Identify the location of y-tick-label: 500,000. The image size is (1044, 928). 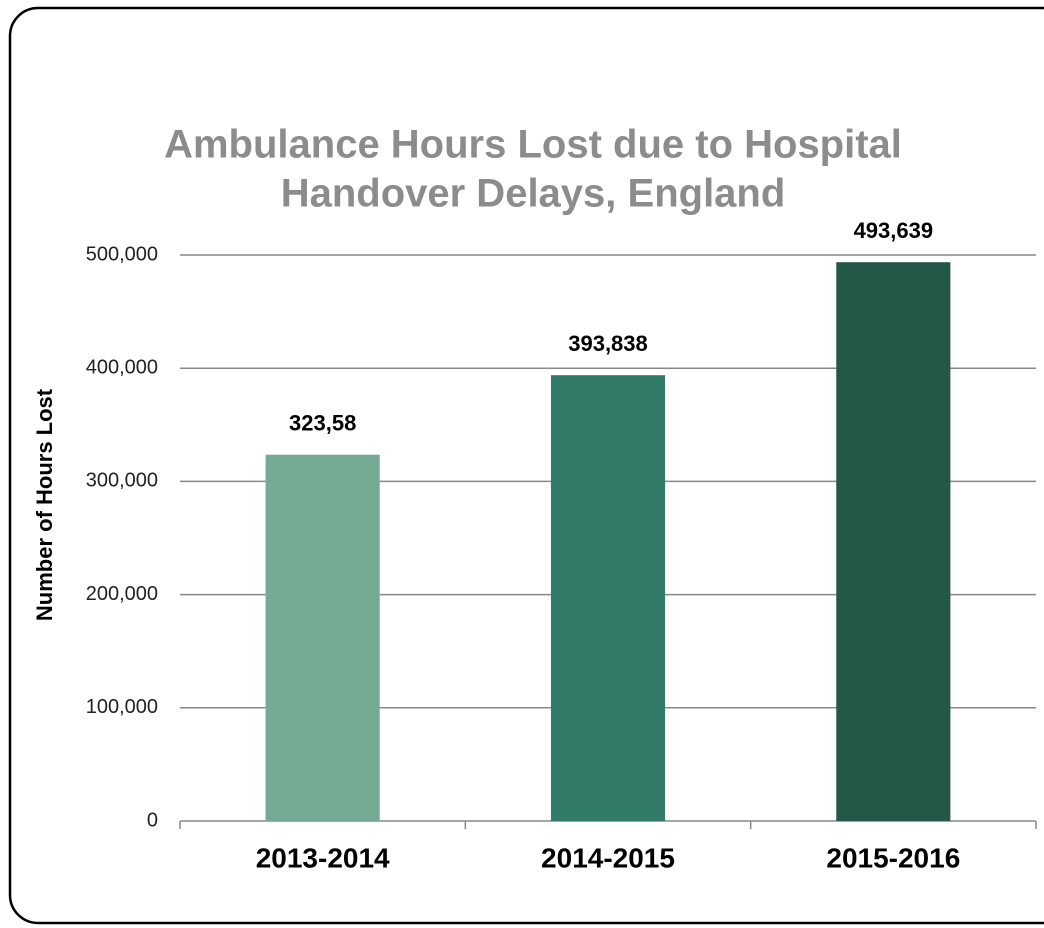
(122, 254).